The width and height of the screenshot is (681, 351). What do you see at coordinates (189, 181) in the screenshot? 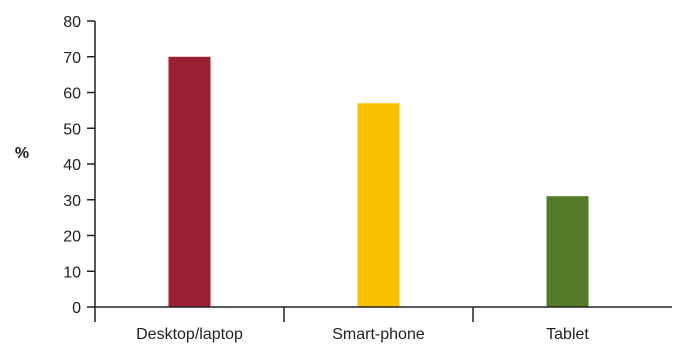
I see `bar-desktop-laptop` at bounding box center [189, 181].